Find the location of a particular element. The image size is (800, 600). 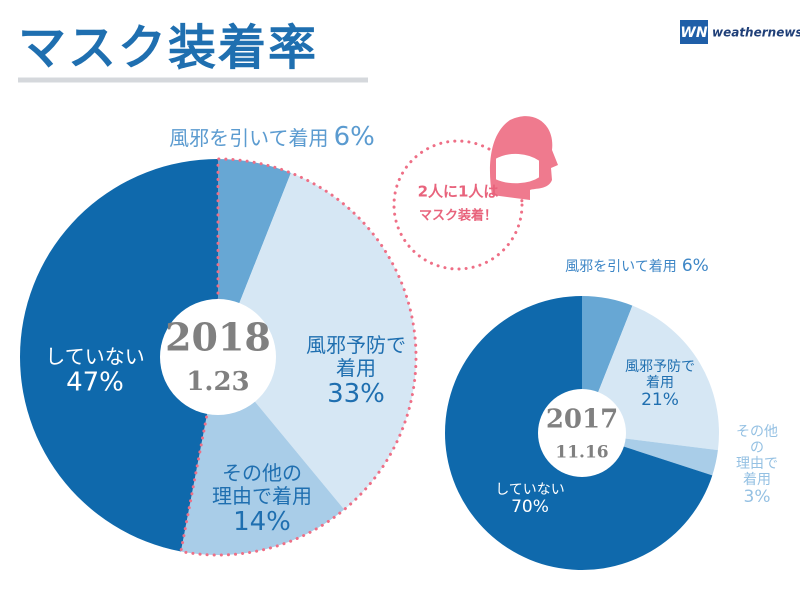

slice-label: していない 47% is located at coordinates (95, 371).